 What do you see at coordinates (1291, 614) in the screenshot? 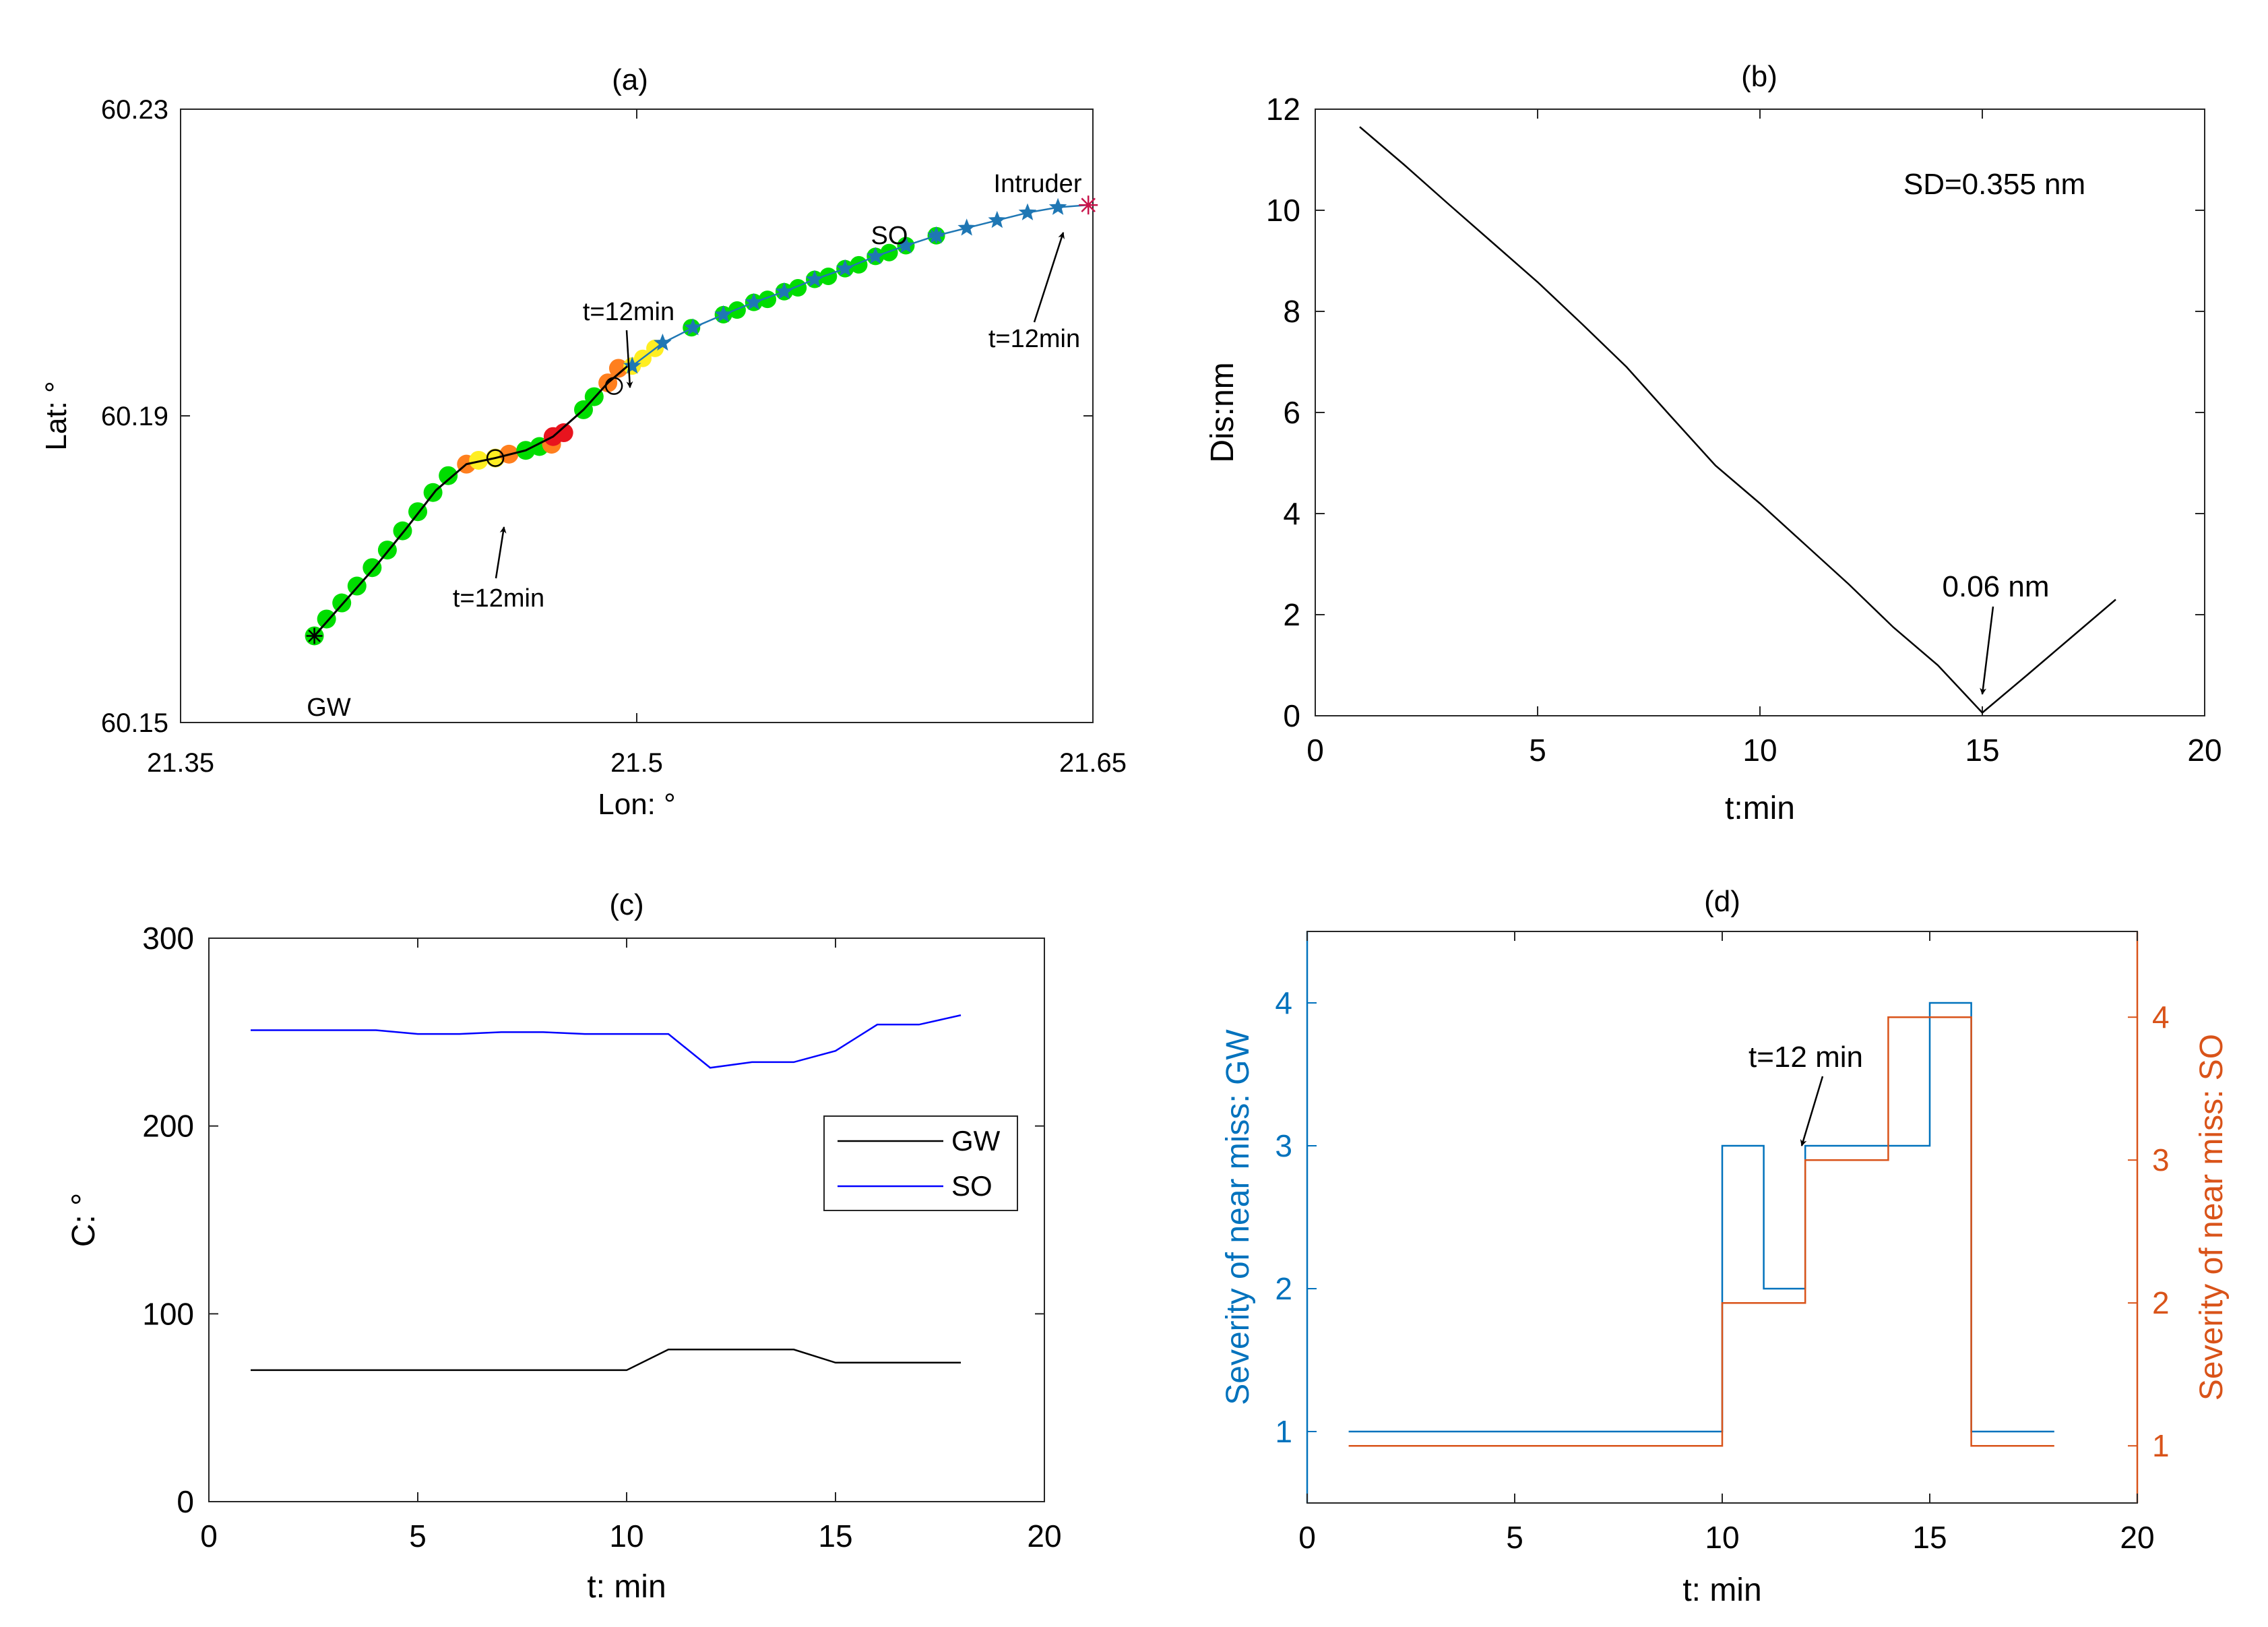
I see `panel-b-ytick-label: 2` at bounding box center [1291, 614].